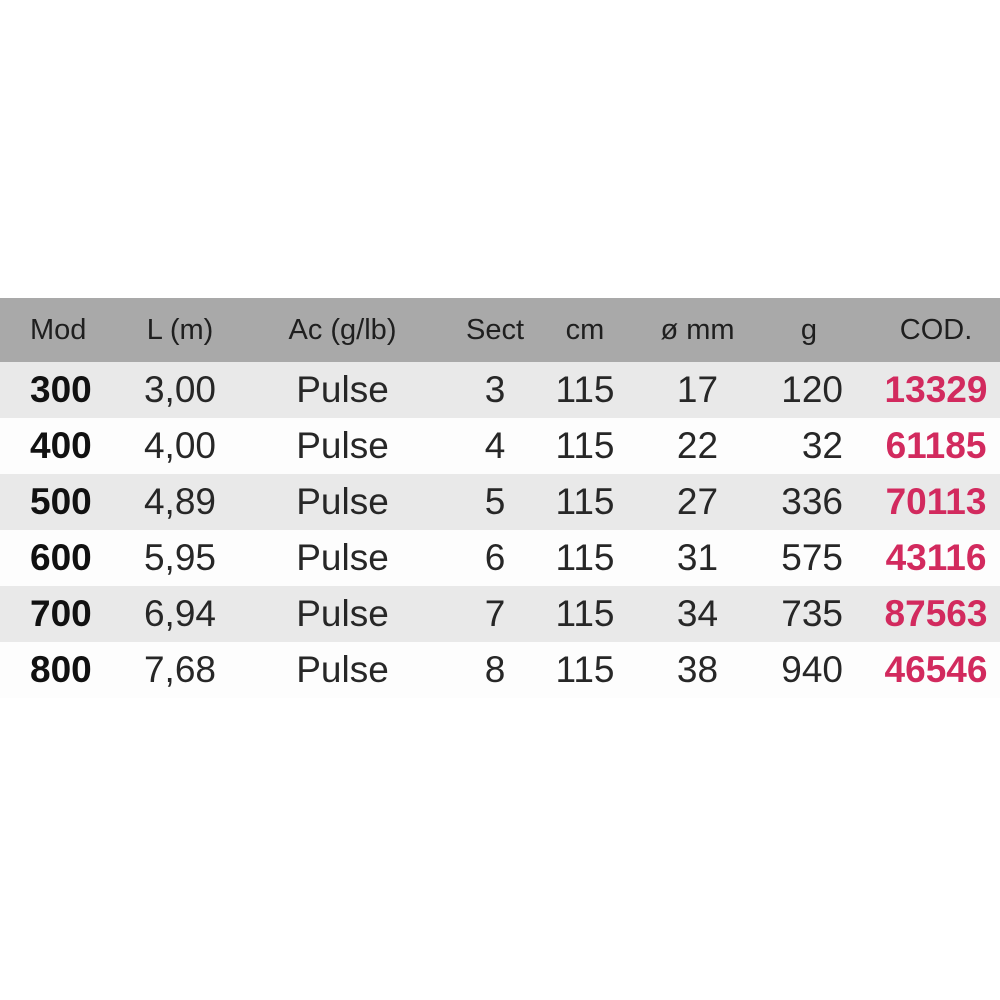 The image size is (1000, 1000). I want to click on cell-weight: 336, so click(812, 501).